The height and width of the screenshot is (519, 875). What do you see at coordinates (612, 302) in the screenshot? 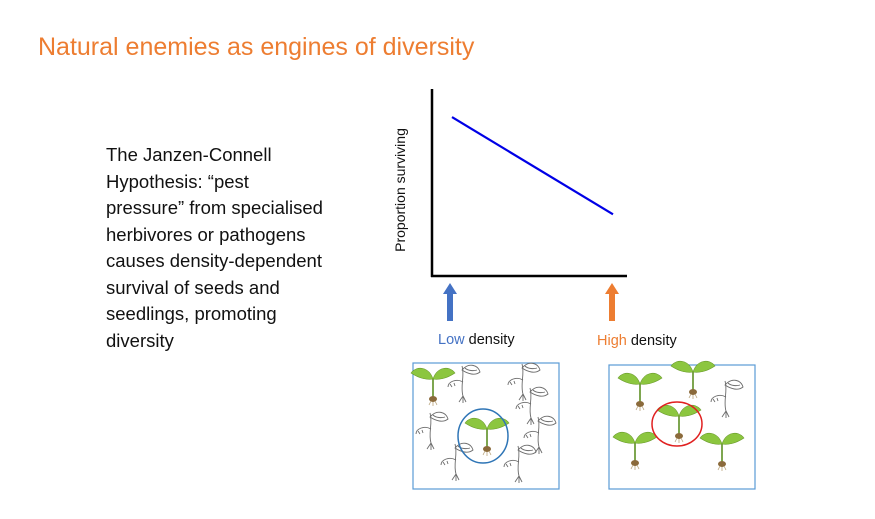
I see `high-density-arrow` at bounding box center [612, 302].